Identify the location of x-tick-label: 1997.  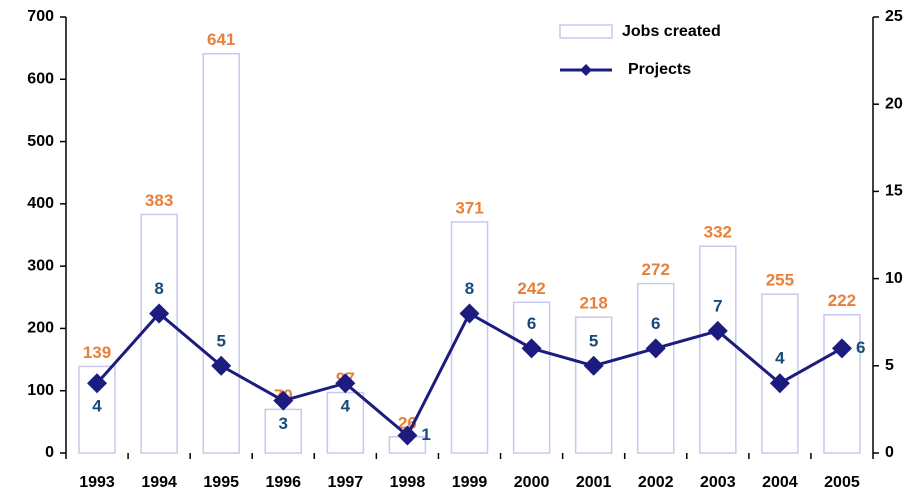
(346, 482).